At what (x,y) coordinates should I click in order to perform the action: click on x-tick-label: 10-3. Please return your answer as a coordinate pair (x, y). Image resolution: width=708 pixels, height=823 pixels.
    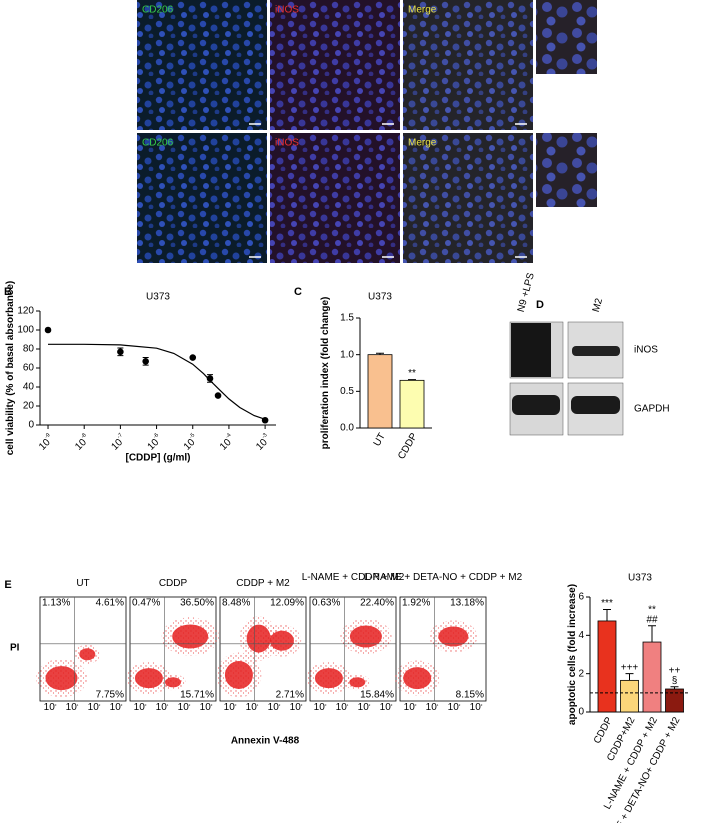
    Looking at the image, I should click on (263, 443).